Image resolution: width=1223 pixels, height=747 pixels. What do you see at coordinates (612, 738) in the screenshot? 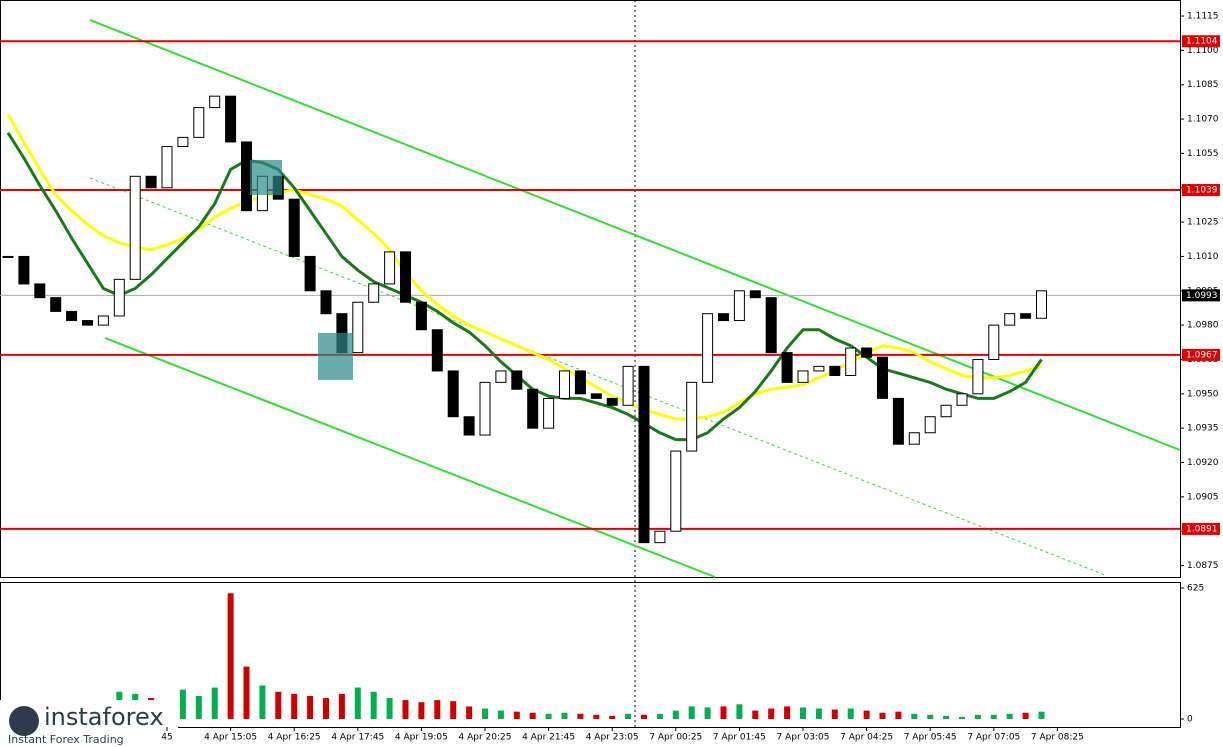
I see `x-tick-label: 4 Apr 23:05` at bounding box center [612, 738].